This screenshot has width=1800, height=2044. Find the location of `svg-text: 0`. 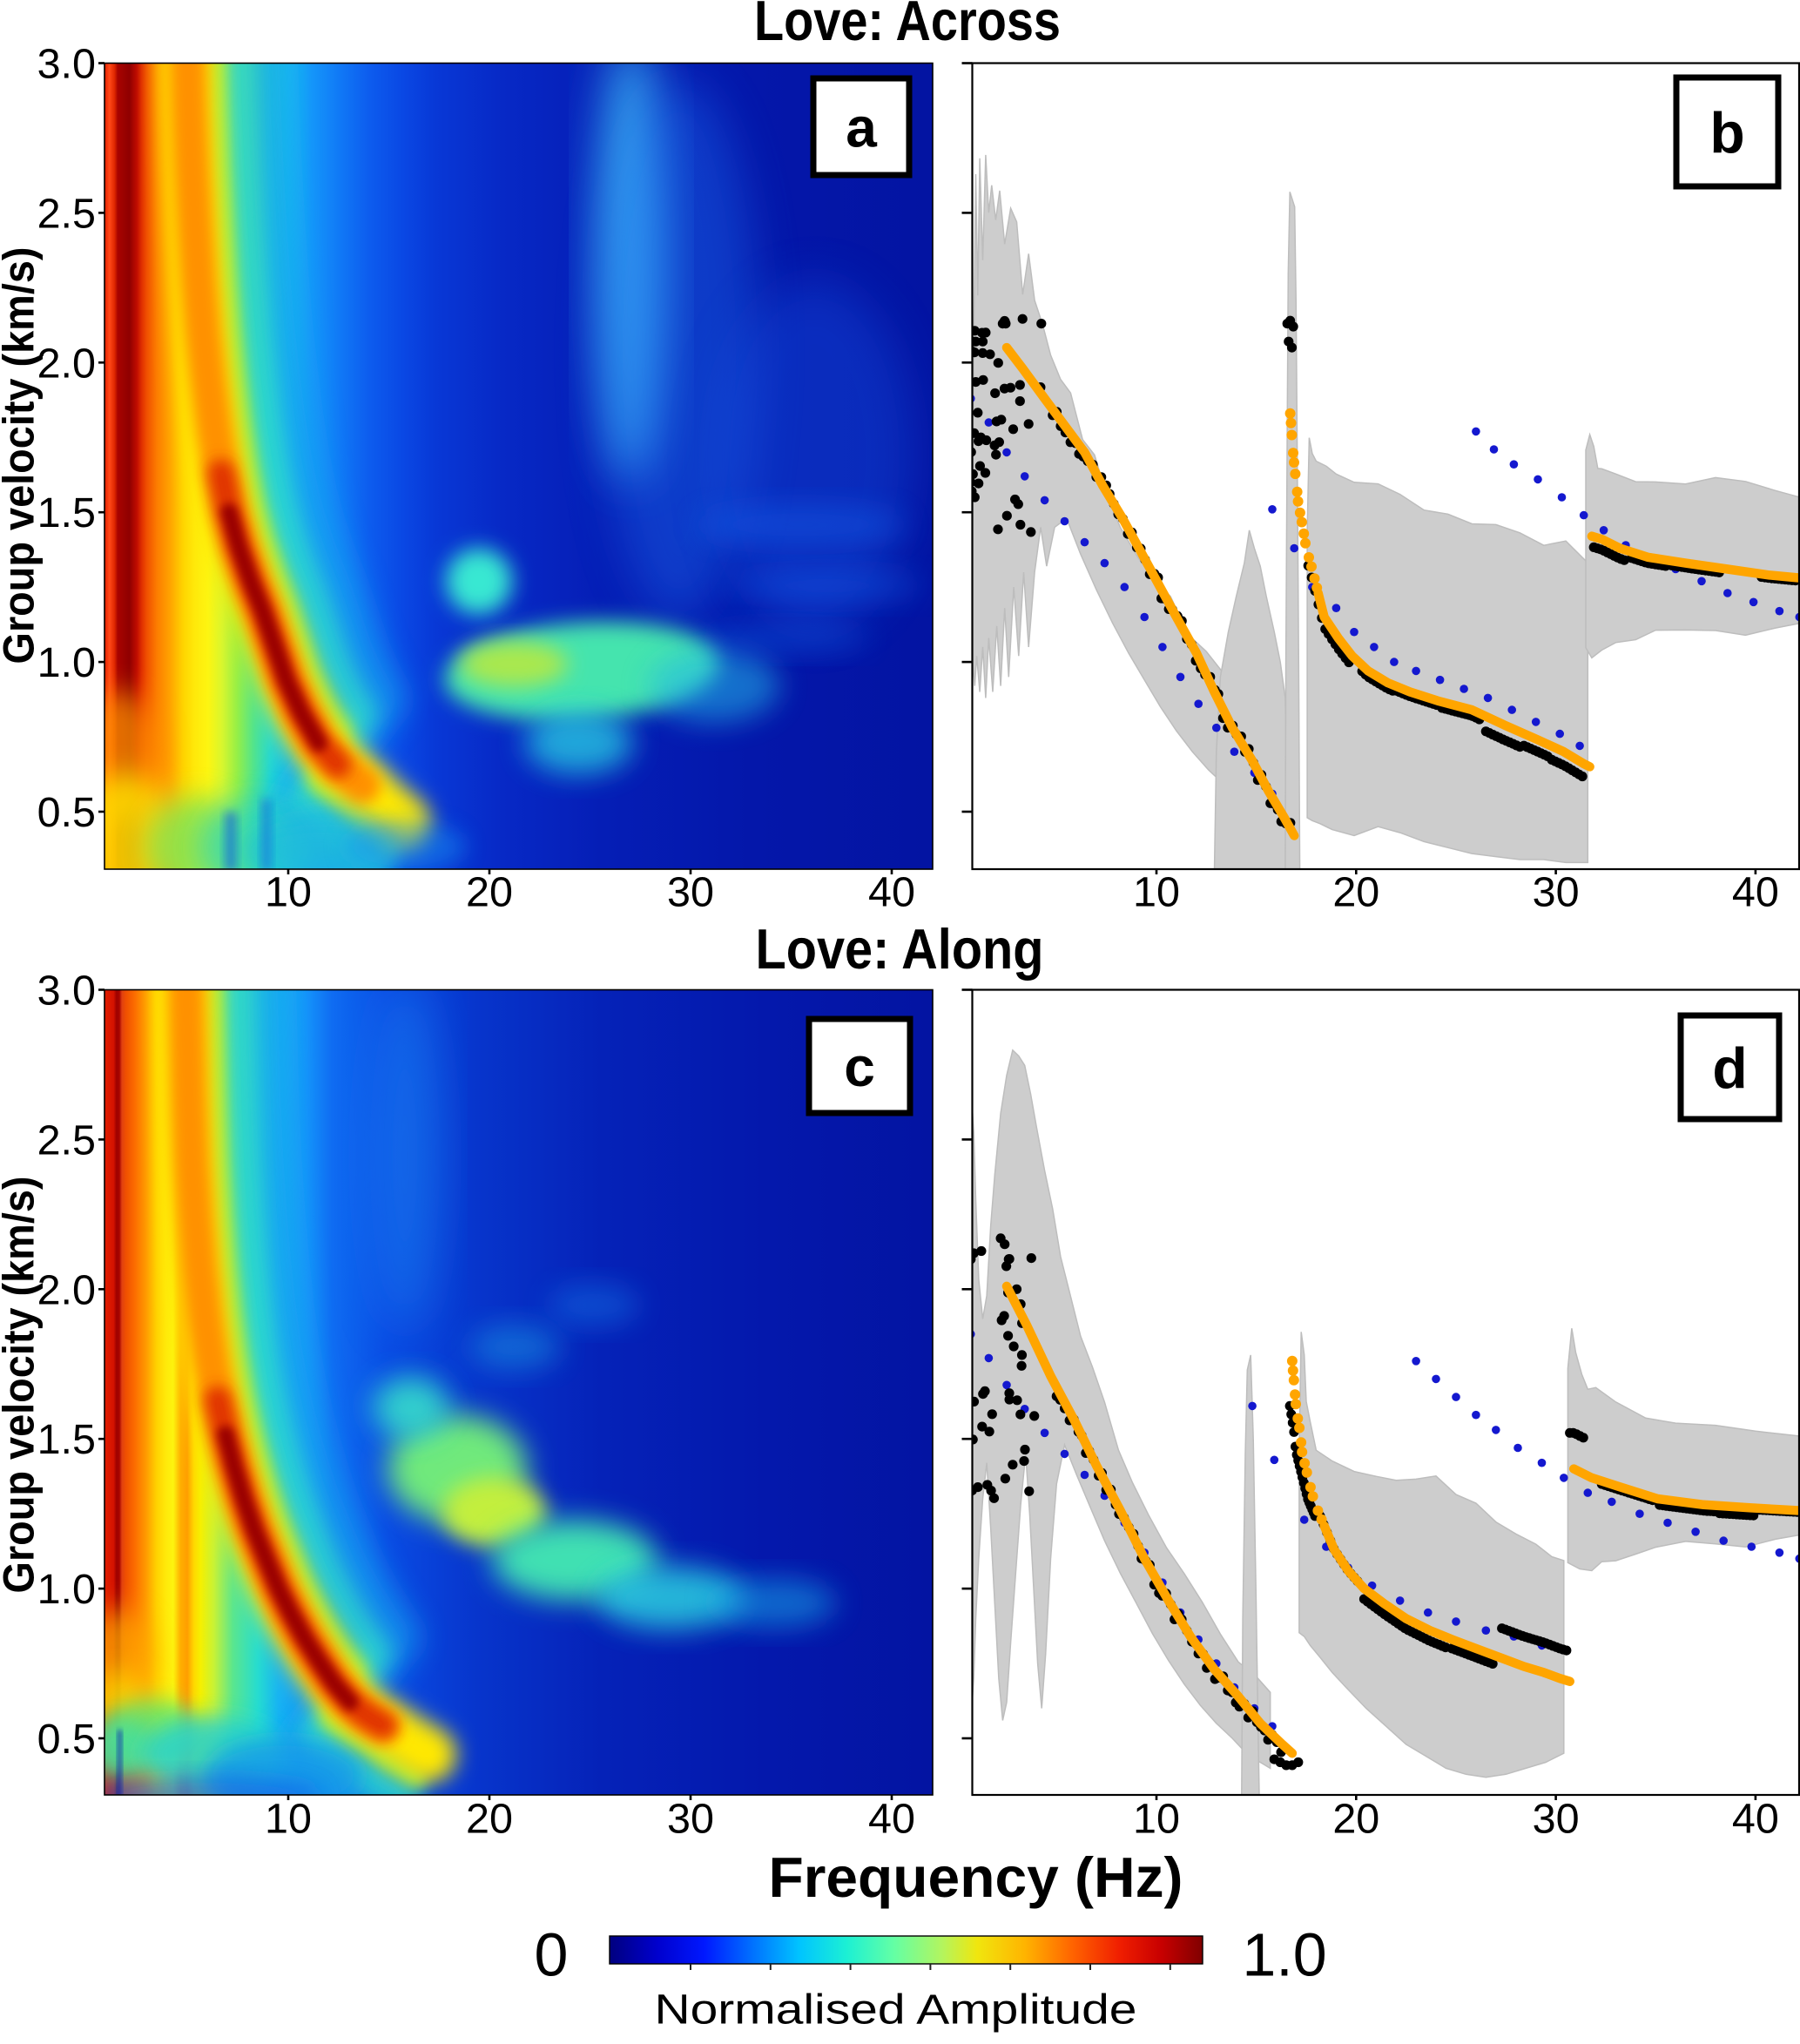

svg-text: 0 is located at coordinates (552, 1955).